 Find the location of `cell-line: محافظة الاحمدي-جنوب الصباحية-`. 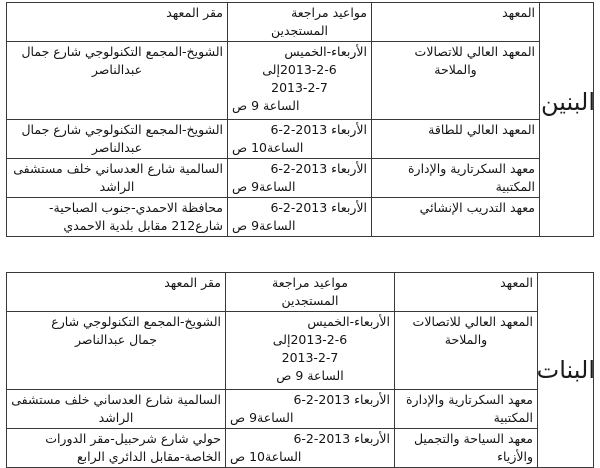

cell-line: محافظة الاحمدي-جنوب الصباحية- is located at coordinates (136, 207).